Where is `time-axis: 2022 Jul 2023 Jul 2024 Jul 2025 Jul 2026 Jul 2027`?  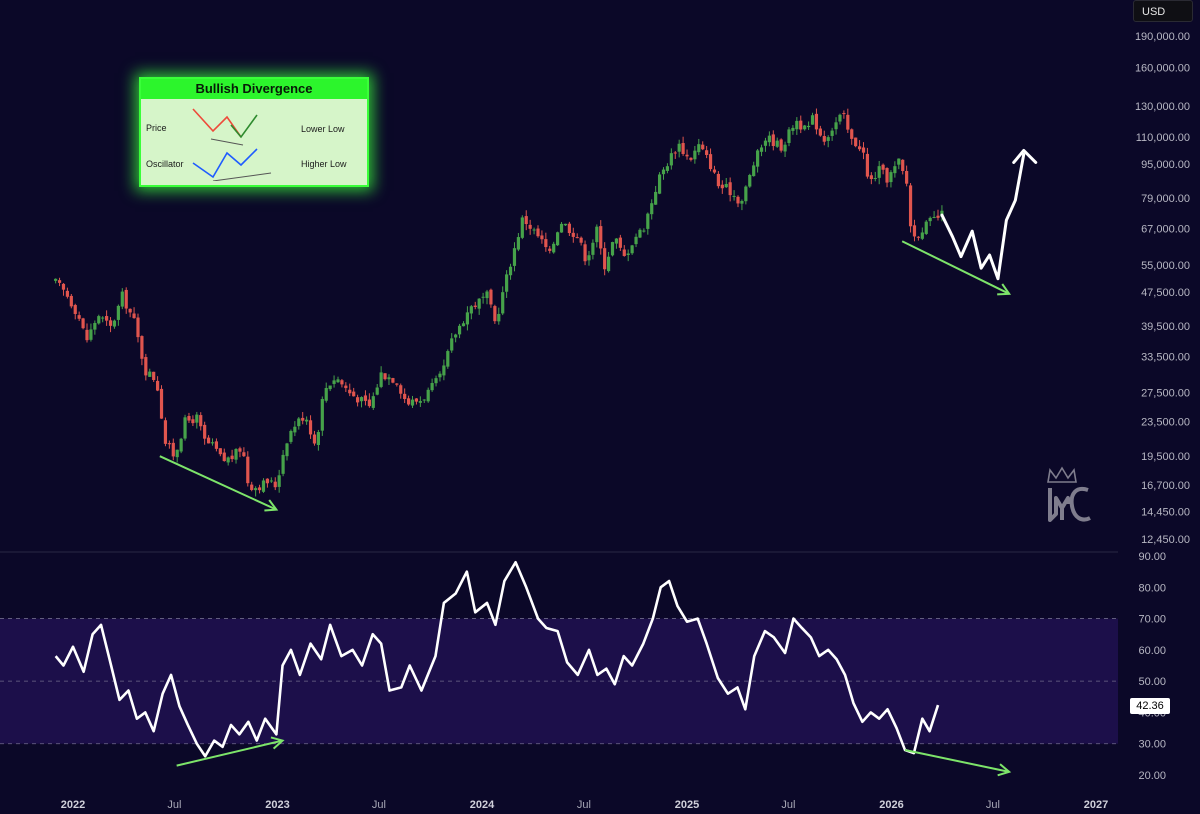
time-axis: 2022 Jul 2023 Jul 2024 Jul 2025 Jul 2026 Jul 2027 is located at coordinates (584, 805).